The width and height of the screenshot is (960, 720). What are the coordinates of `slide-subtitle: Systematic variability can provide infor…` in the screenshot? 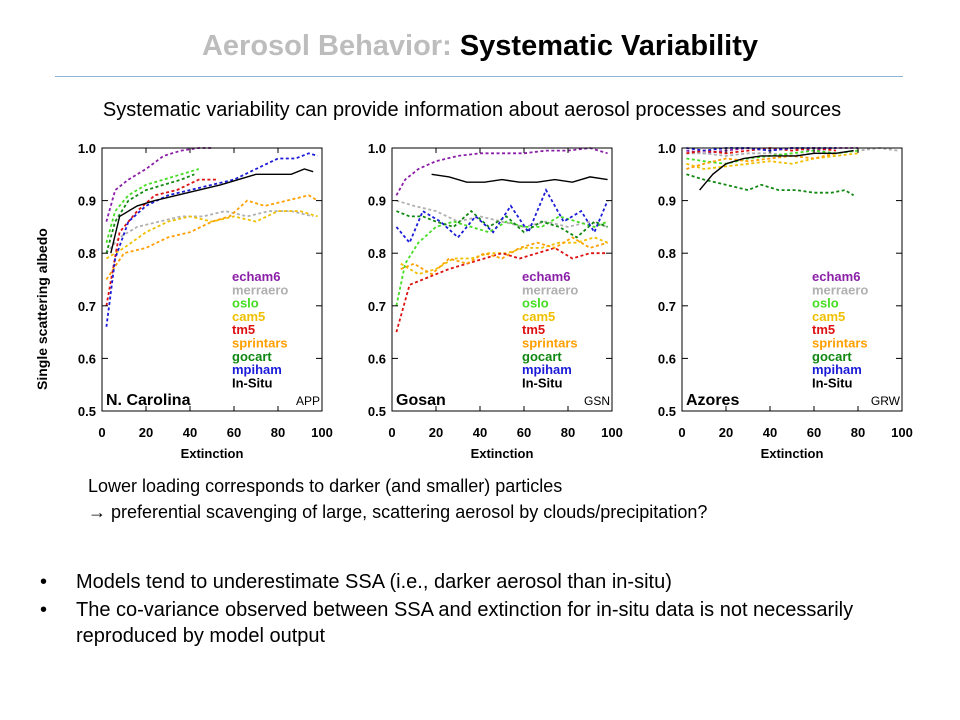 It's located at (472, 110).